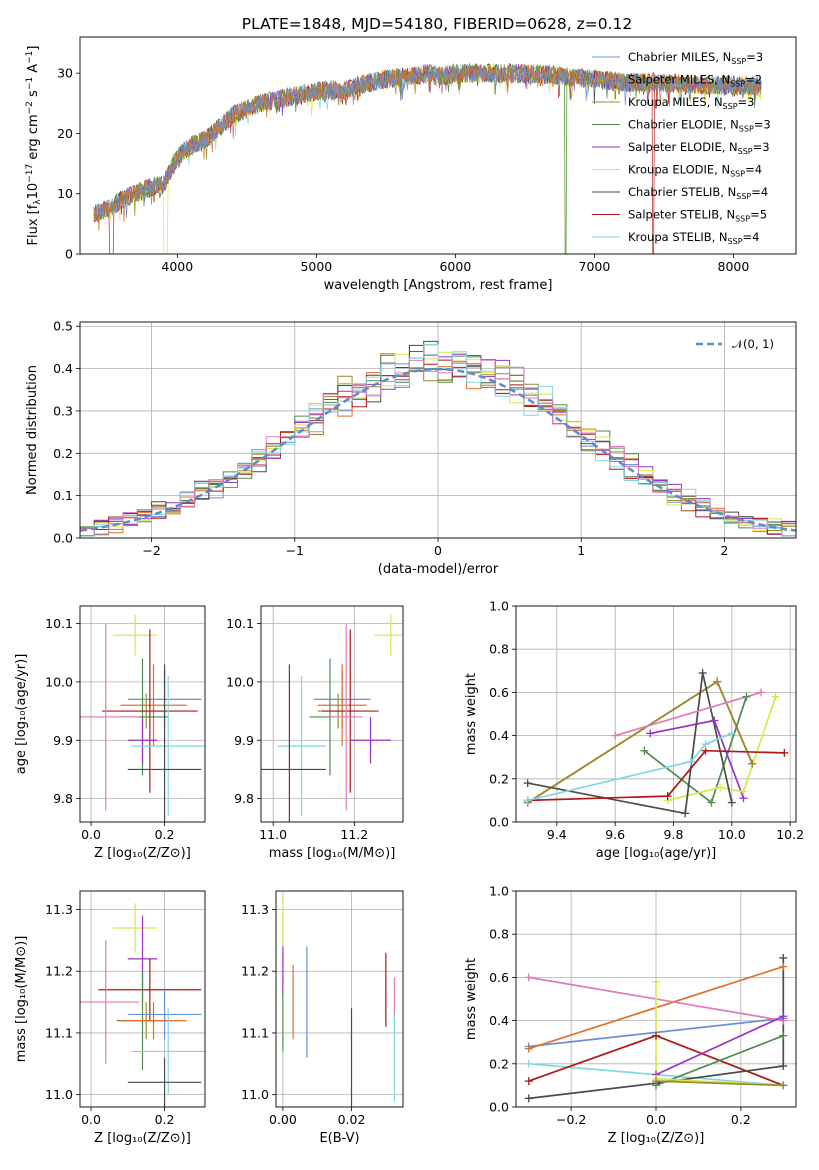  What do you see at coordinates (316, 266) in the screenshot?
I see `x-tick-label: 5000` at bounding box center [316, 266].